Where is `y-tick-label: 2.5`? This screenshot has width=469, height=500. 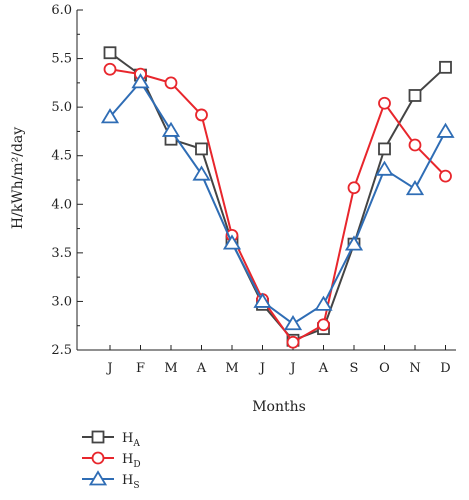
y-tick-label: 2.5 is located at coordinates (61, 350).